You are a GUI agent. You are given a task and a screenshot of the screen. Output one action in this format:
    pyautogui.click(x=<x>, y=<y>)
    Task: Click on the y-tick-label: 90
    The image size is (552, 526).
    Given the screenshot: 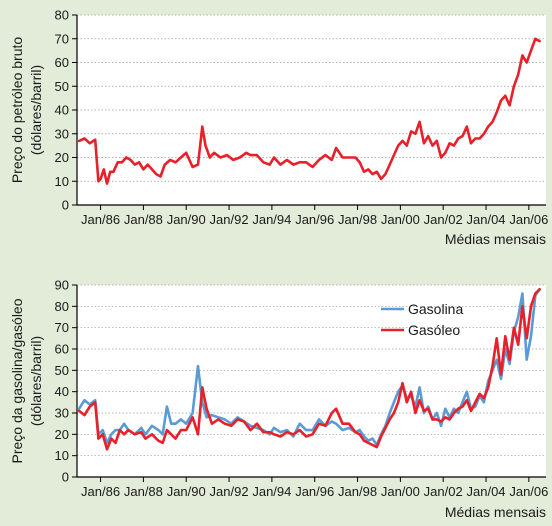 What is the action you would take?
    pyautogui.click(x=62, y=285)
    